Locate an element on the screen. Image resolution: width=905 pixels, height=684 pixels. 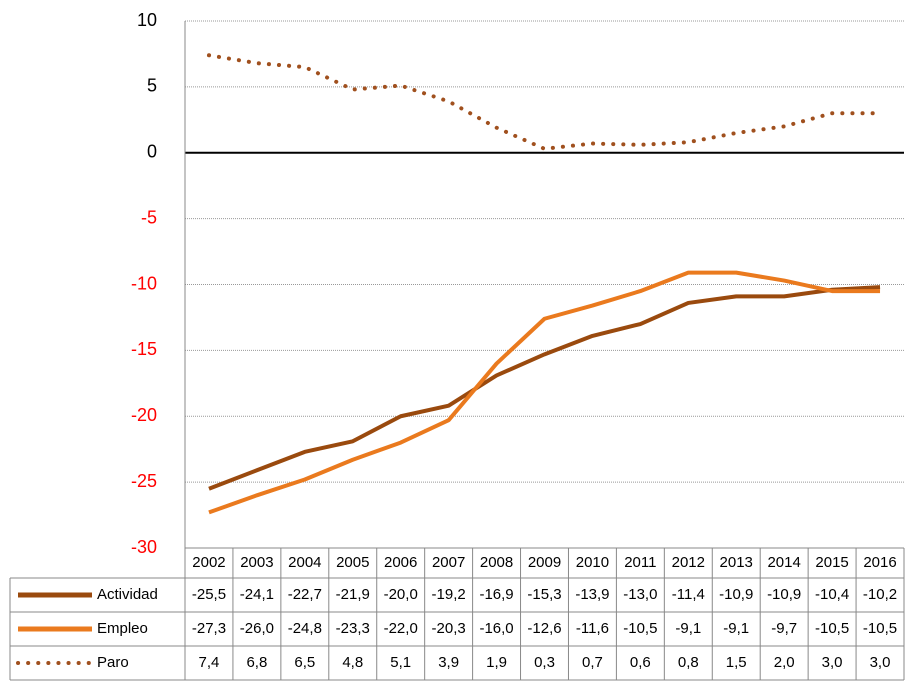
data-label: 4,8 is located at coordinates (352, 662).